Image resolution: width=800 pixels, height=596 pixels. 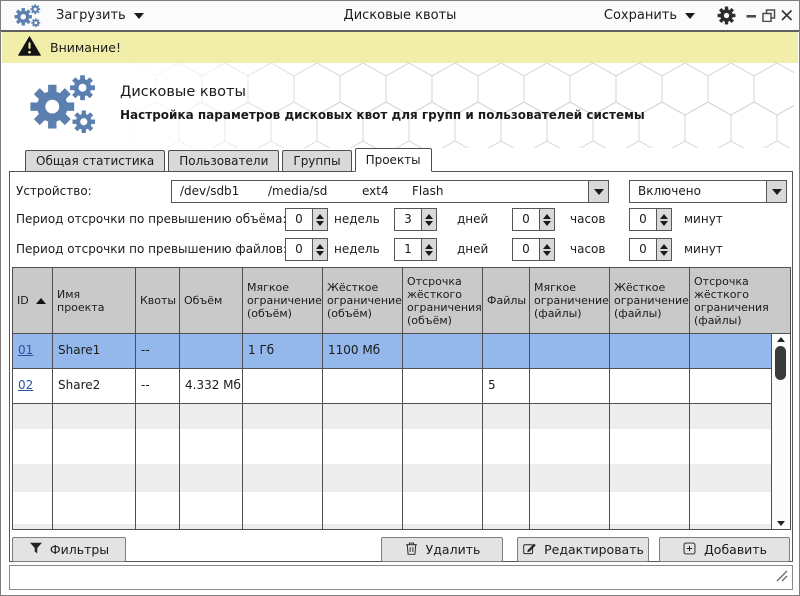 What do you see at coordinates (283, 351) in the screenshot?
I see `cell-soft-limit-volume: 1 Гб` at bounding box center [283, 351].